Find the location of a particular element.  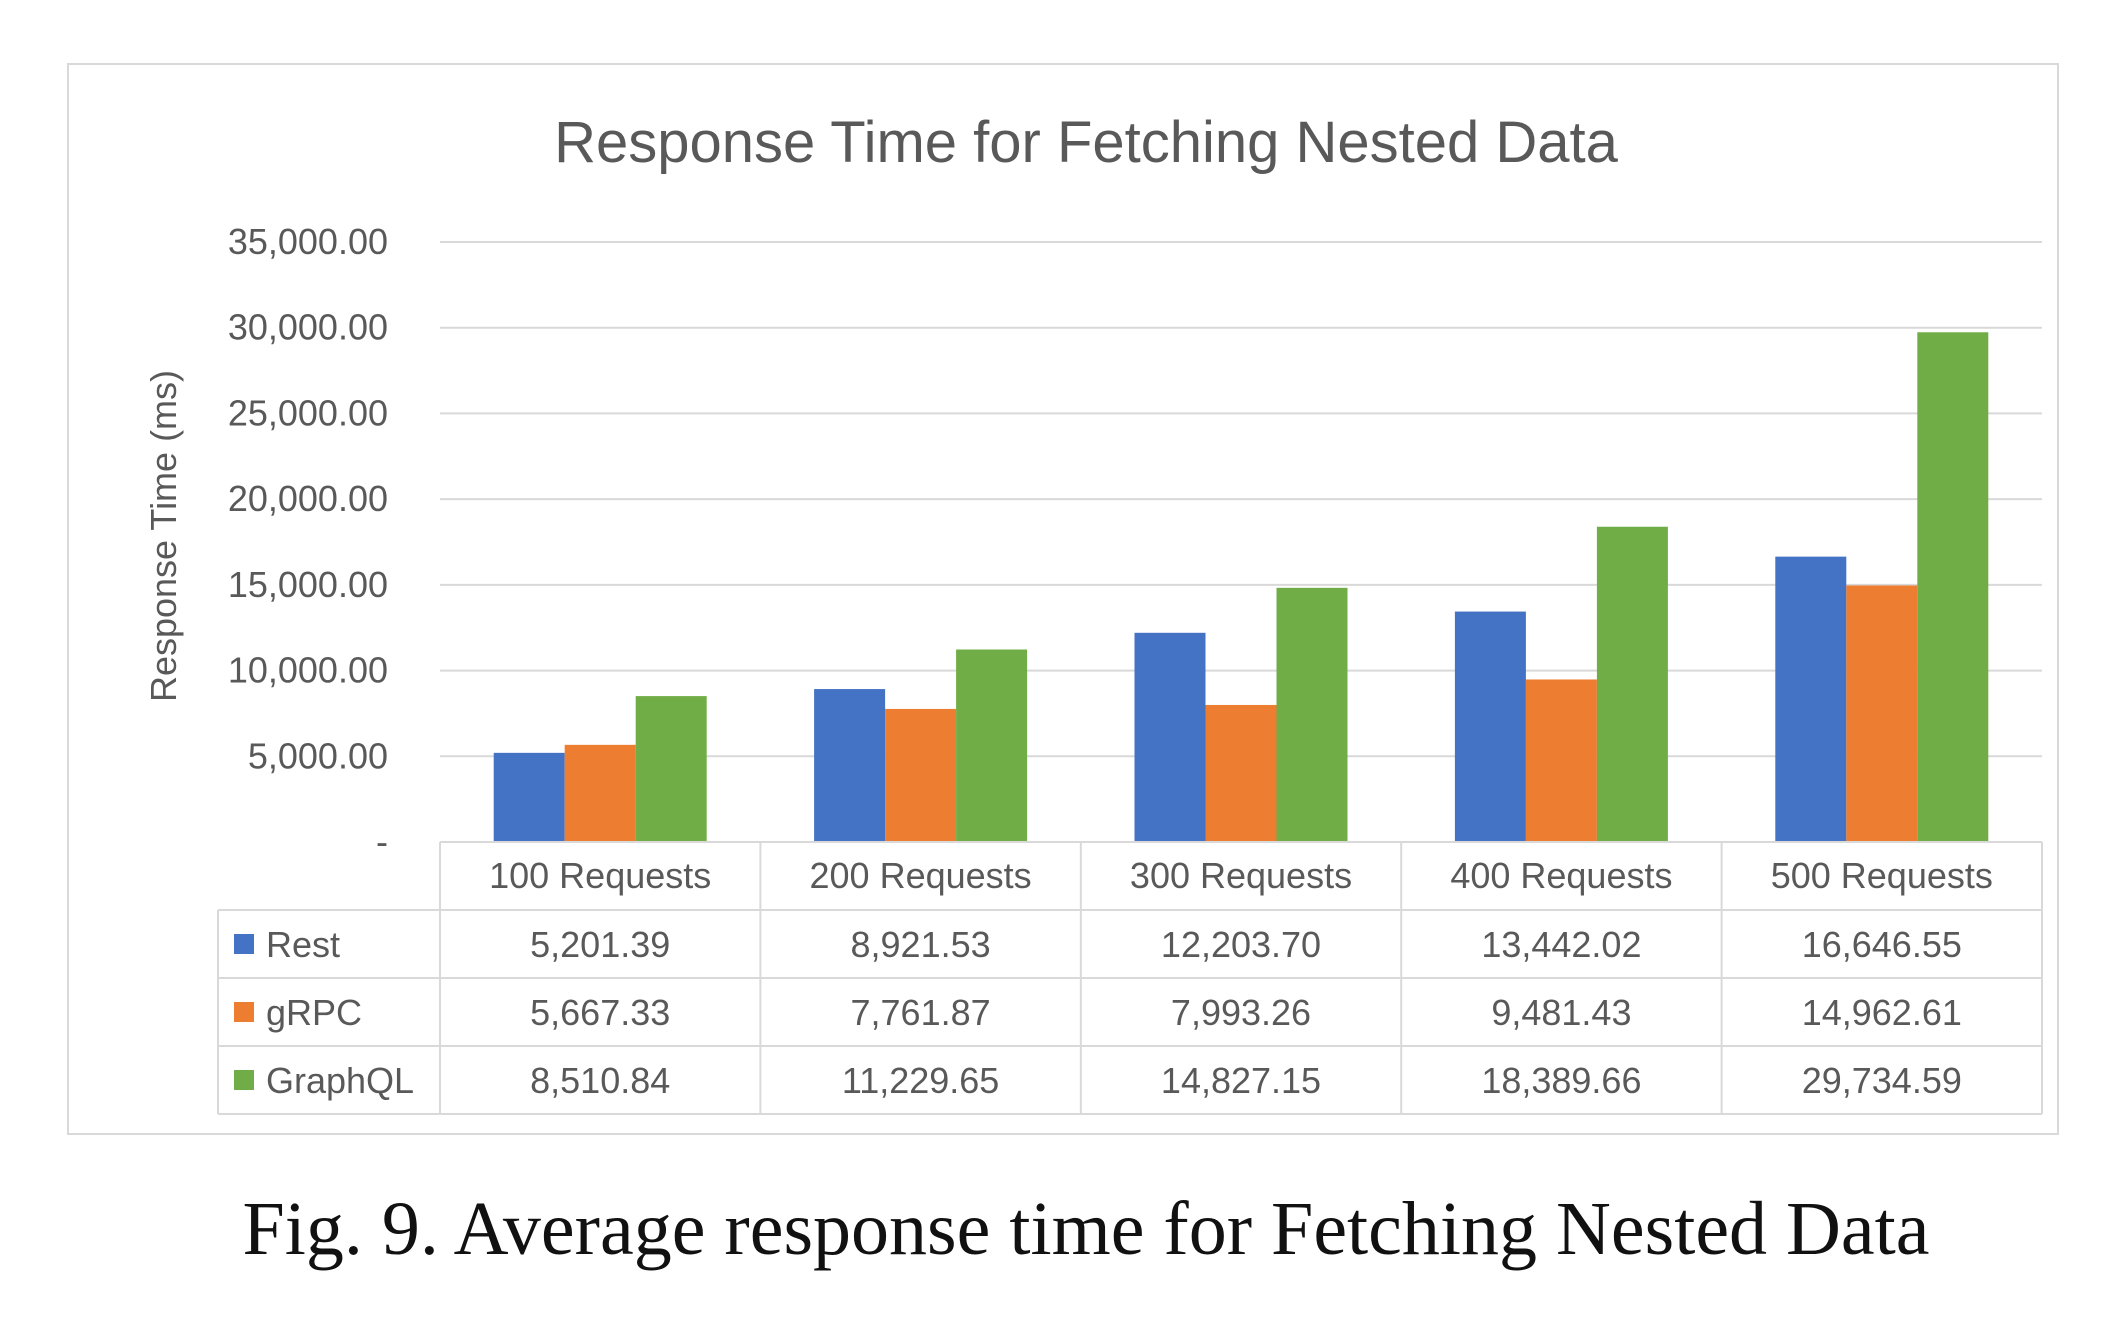

y-tick-label: 5,000.00 is located at coordinates (318, 755).